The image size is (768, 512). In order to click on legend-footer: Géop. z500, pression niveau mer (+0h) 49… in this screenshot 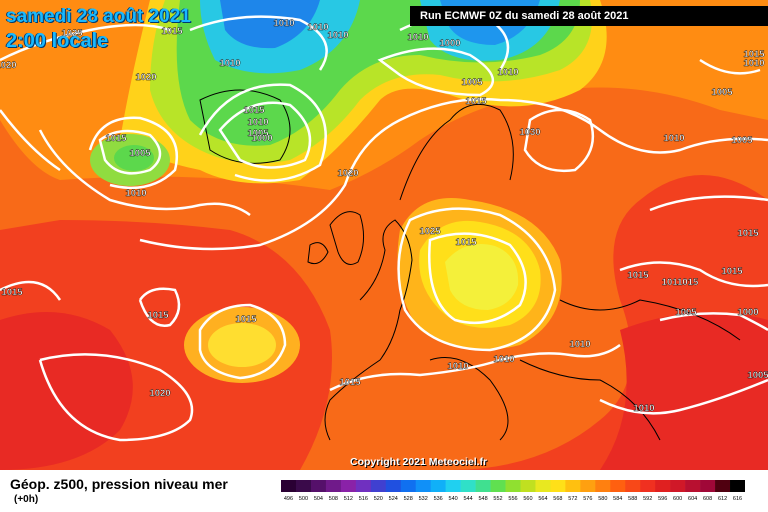, I will do `click(384, 491)`.